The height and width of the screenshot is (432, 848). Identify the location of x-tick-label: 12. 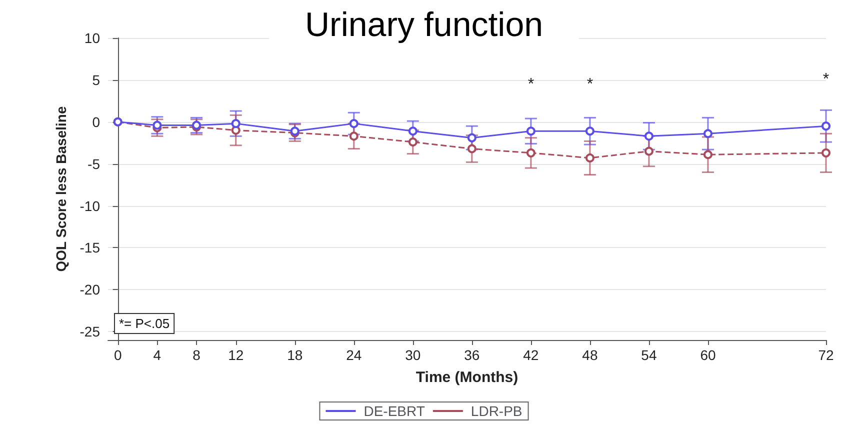
(236, 355).